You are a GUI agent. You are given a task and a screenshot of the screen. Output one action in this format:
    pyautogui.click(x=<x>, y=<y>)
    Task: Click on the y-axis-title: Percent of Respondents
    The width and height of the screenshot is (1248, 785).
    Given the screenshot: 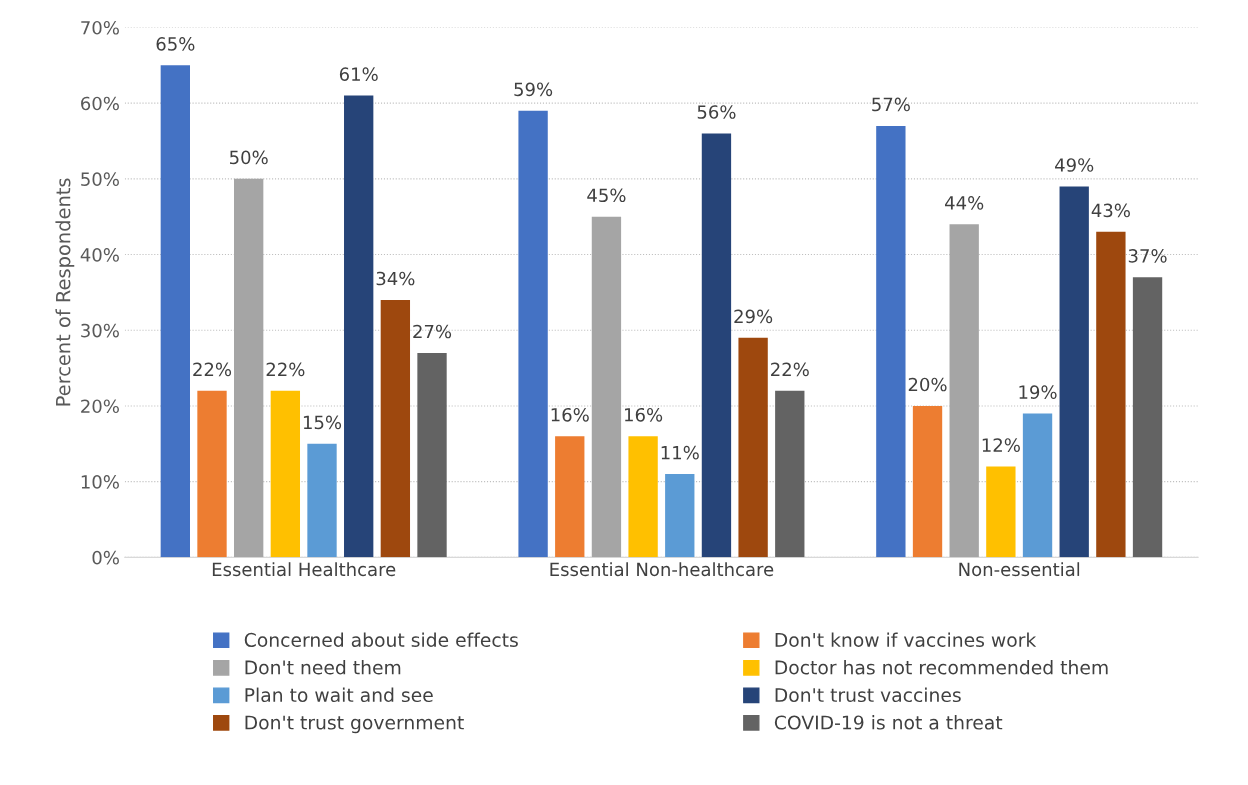 What is the action you would take?
    pyautogui.click(x=65, y=292)
    